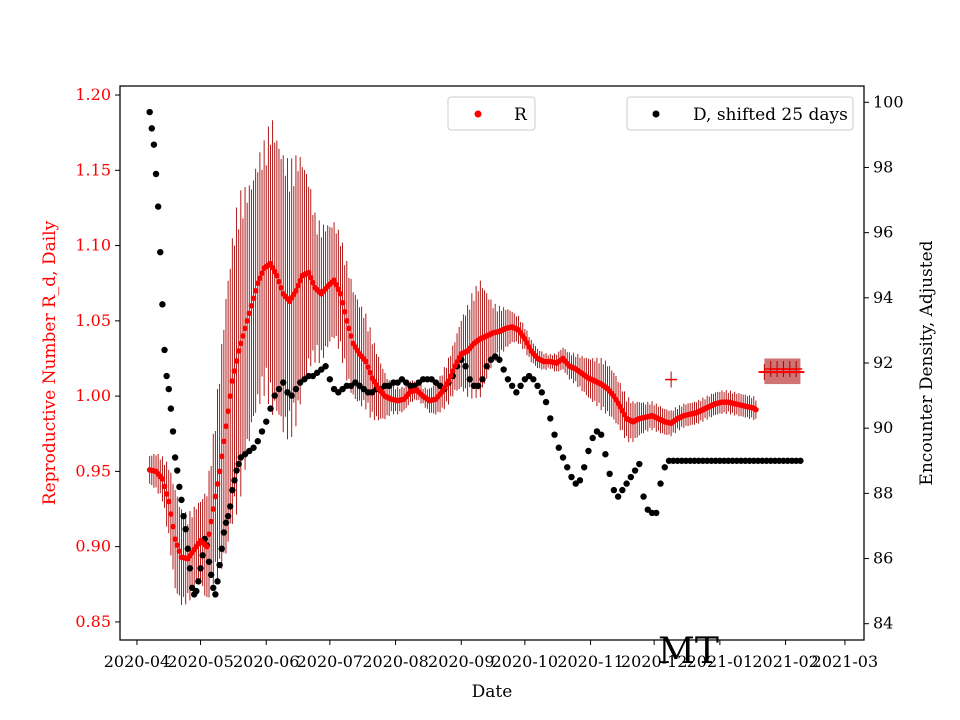 The image size is (960, 720). What do you see at coordinates (93, 395) in the screenshot?
I see `left-y-tick-label: 1.00` at bounding box center [93, 395].